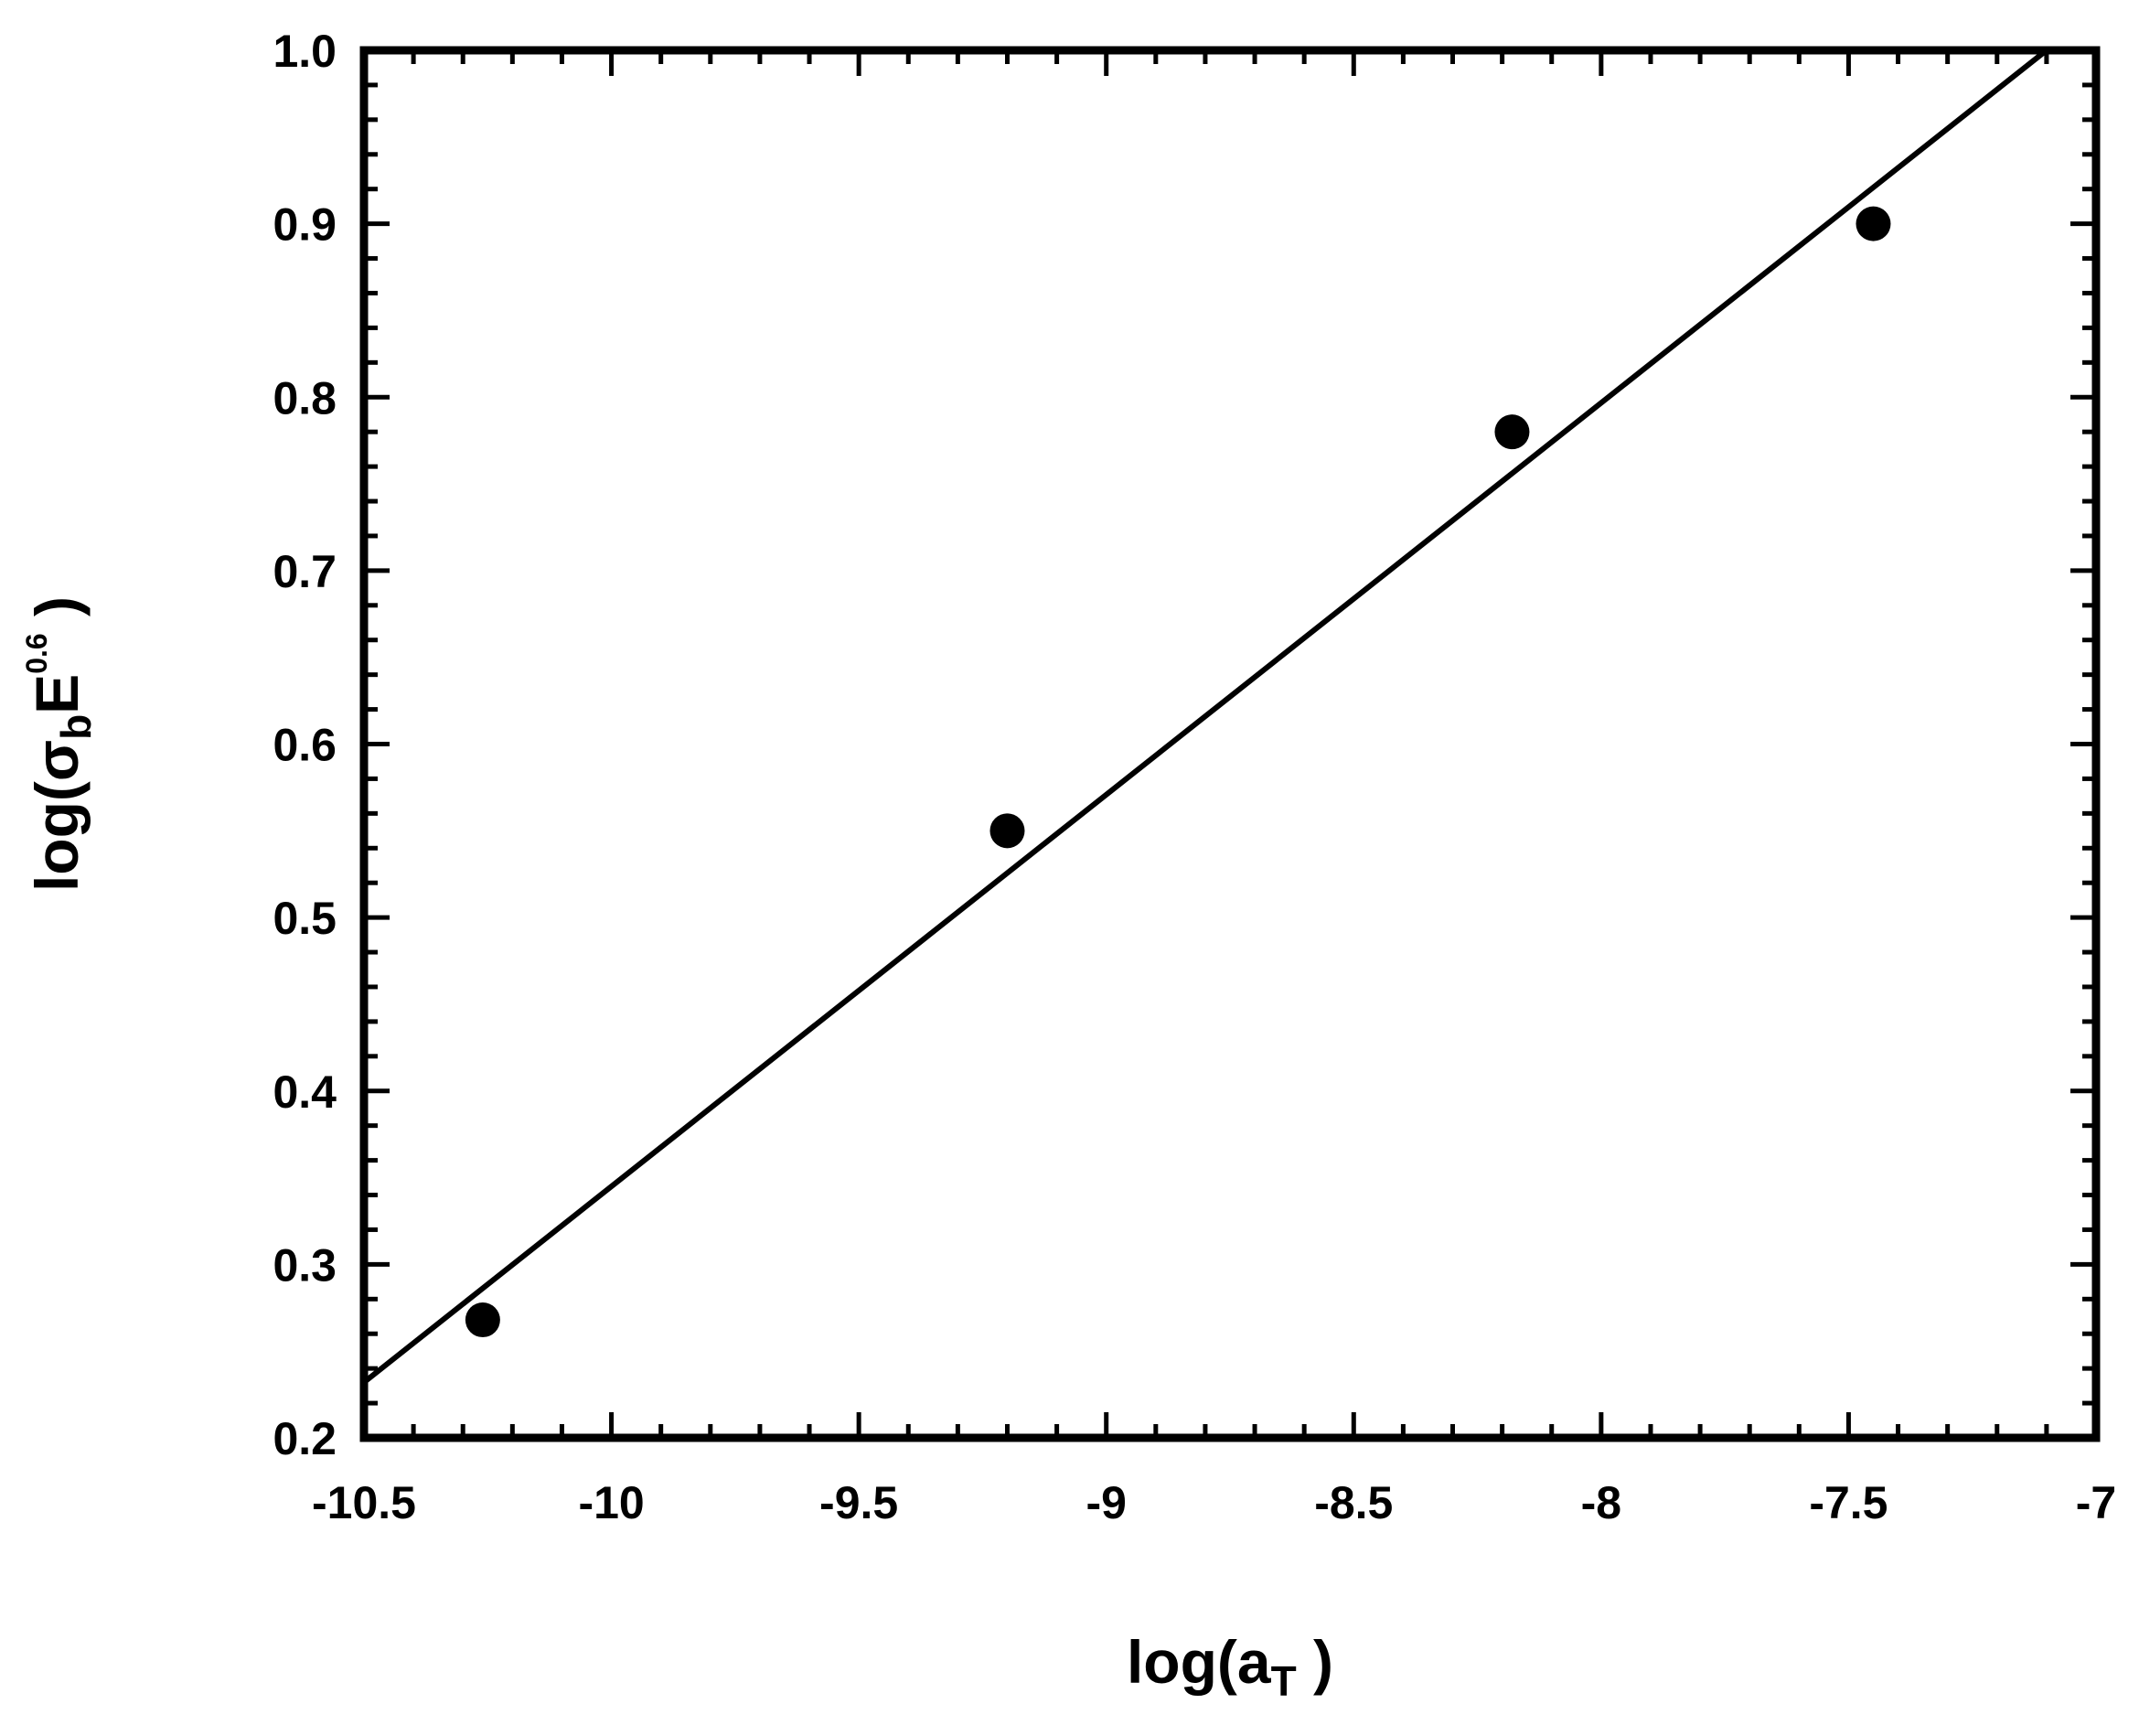 This screenshot has height=1736, width=2139. Describe the element at coordinates (1214, 1502) in the screenshot. I see `x-tick-labels: -10.5 -10 -9.5 -9 -8.5 -8 -7.5 -7` at that location.